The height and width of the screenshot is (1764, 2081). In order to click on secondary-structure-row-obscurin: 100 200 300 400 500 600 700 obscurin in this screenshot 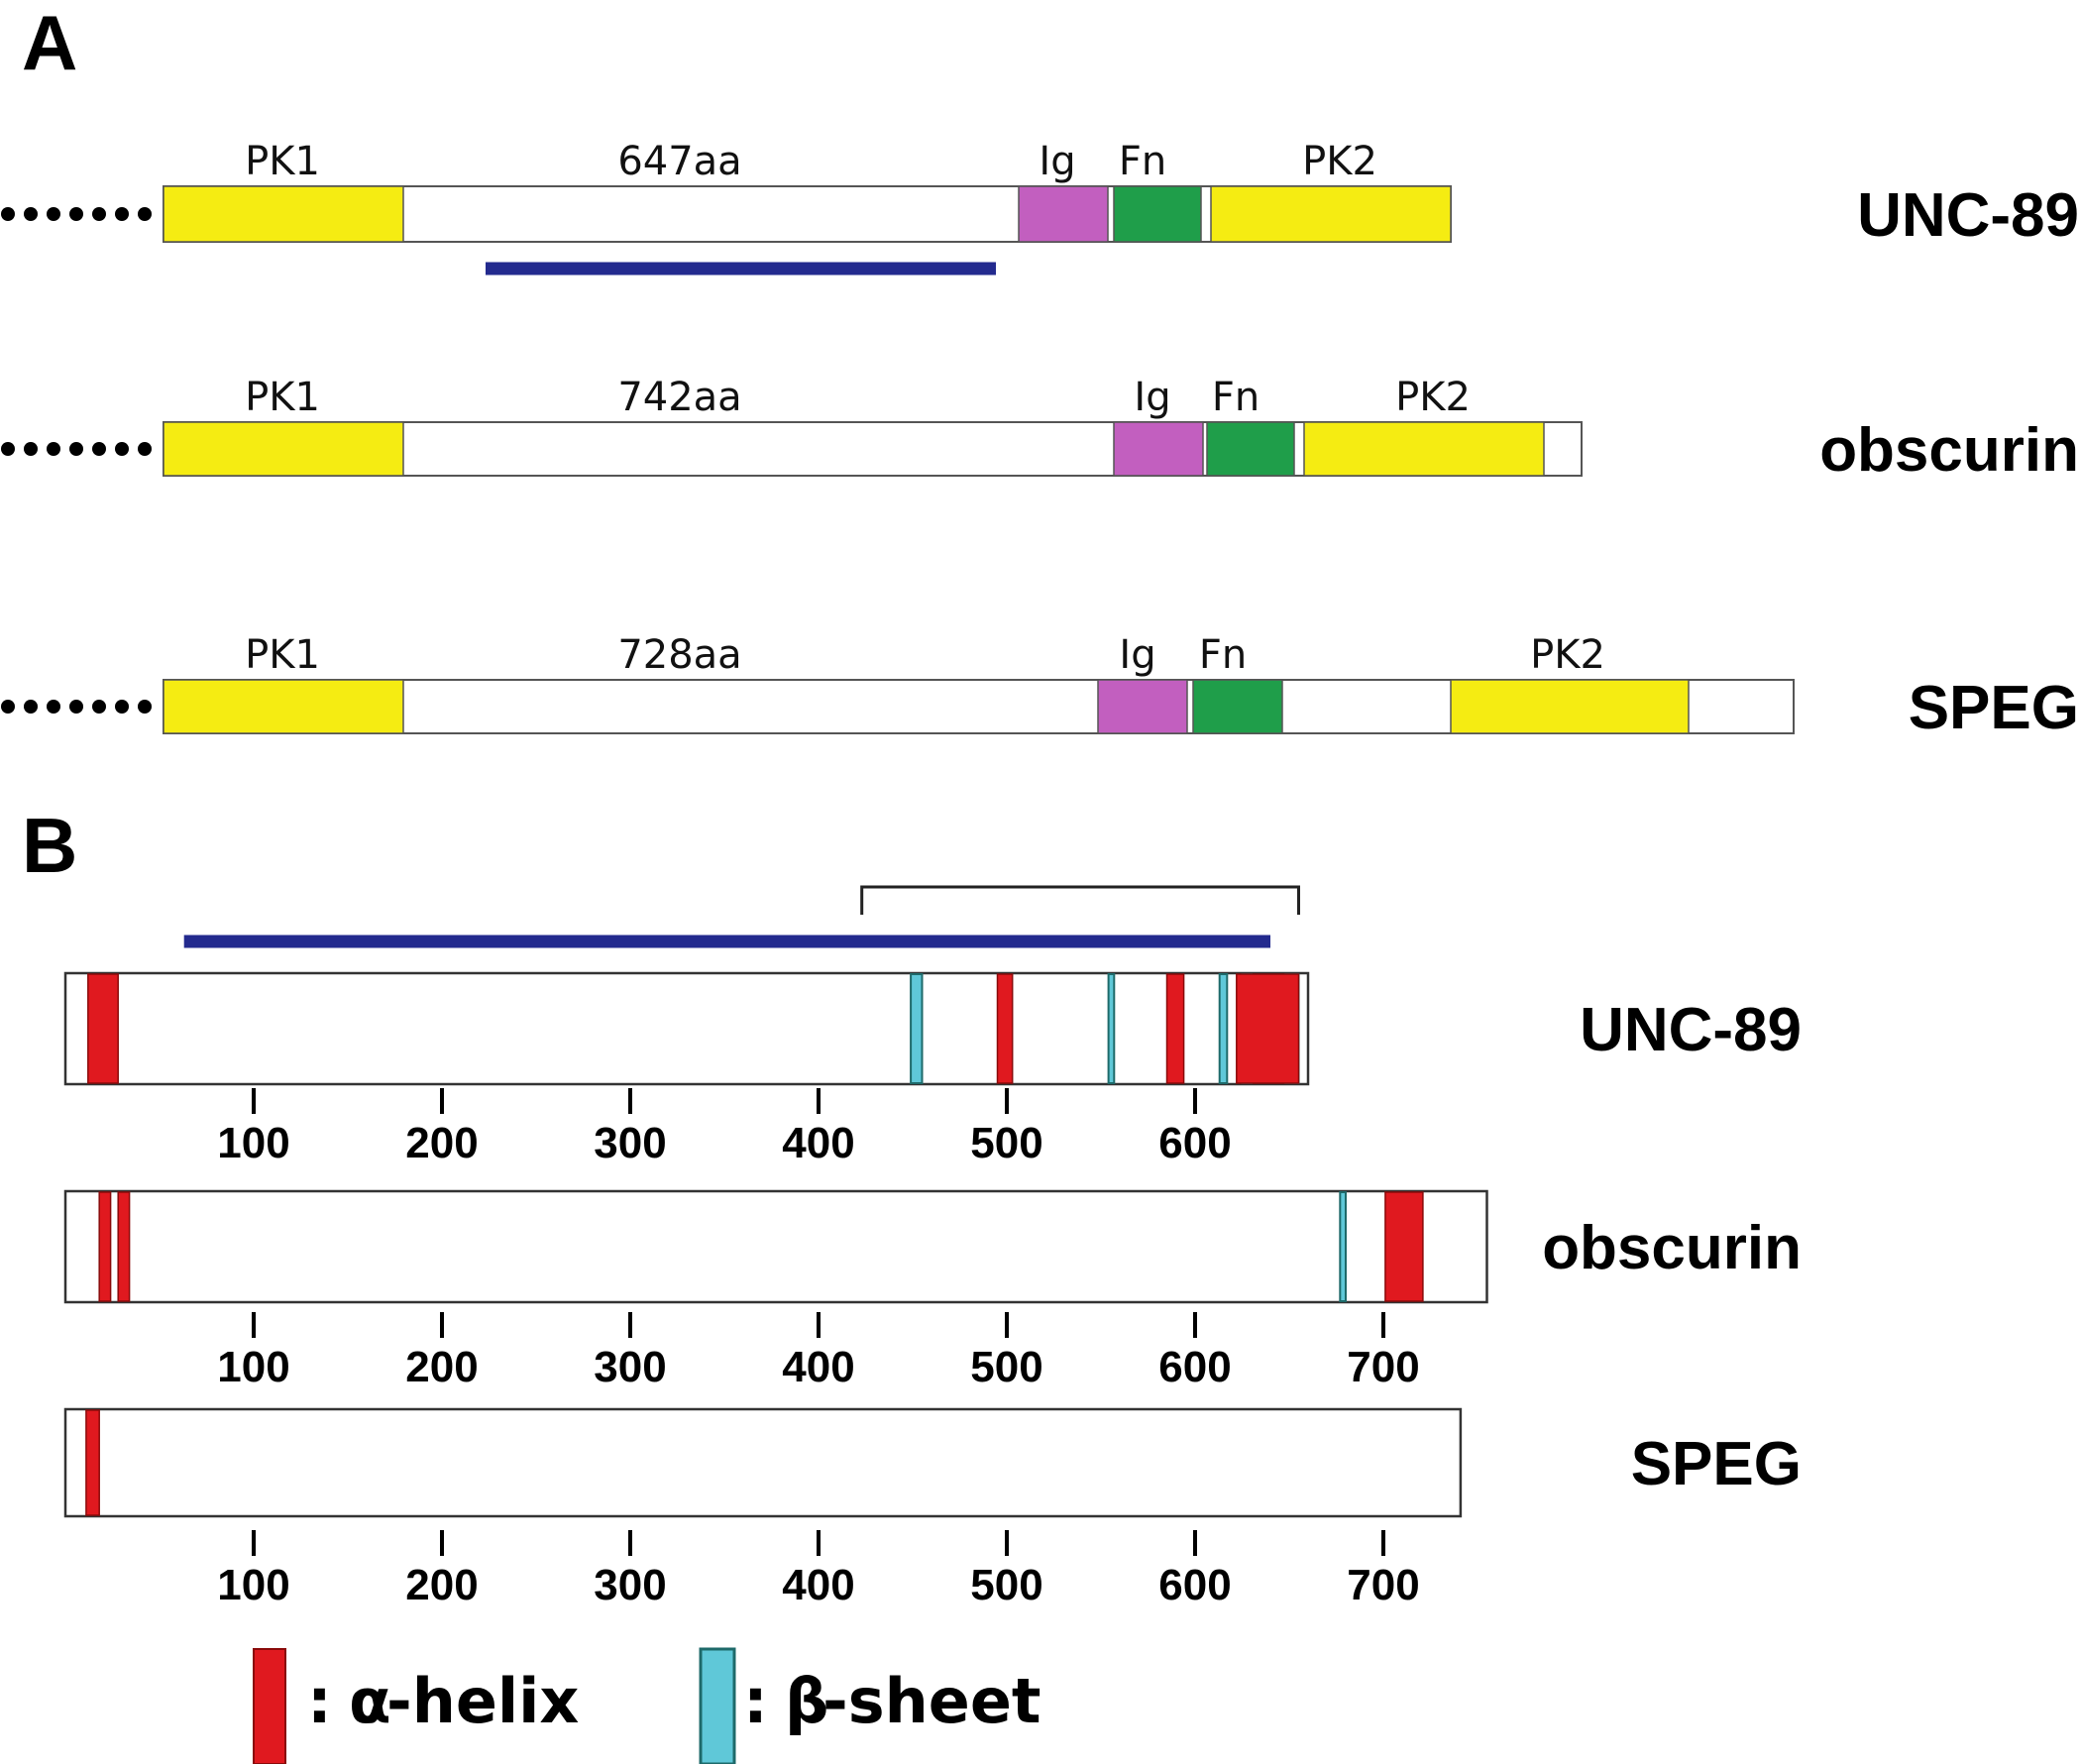, I will do `click(932, 1290)`.